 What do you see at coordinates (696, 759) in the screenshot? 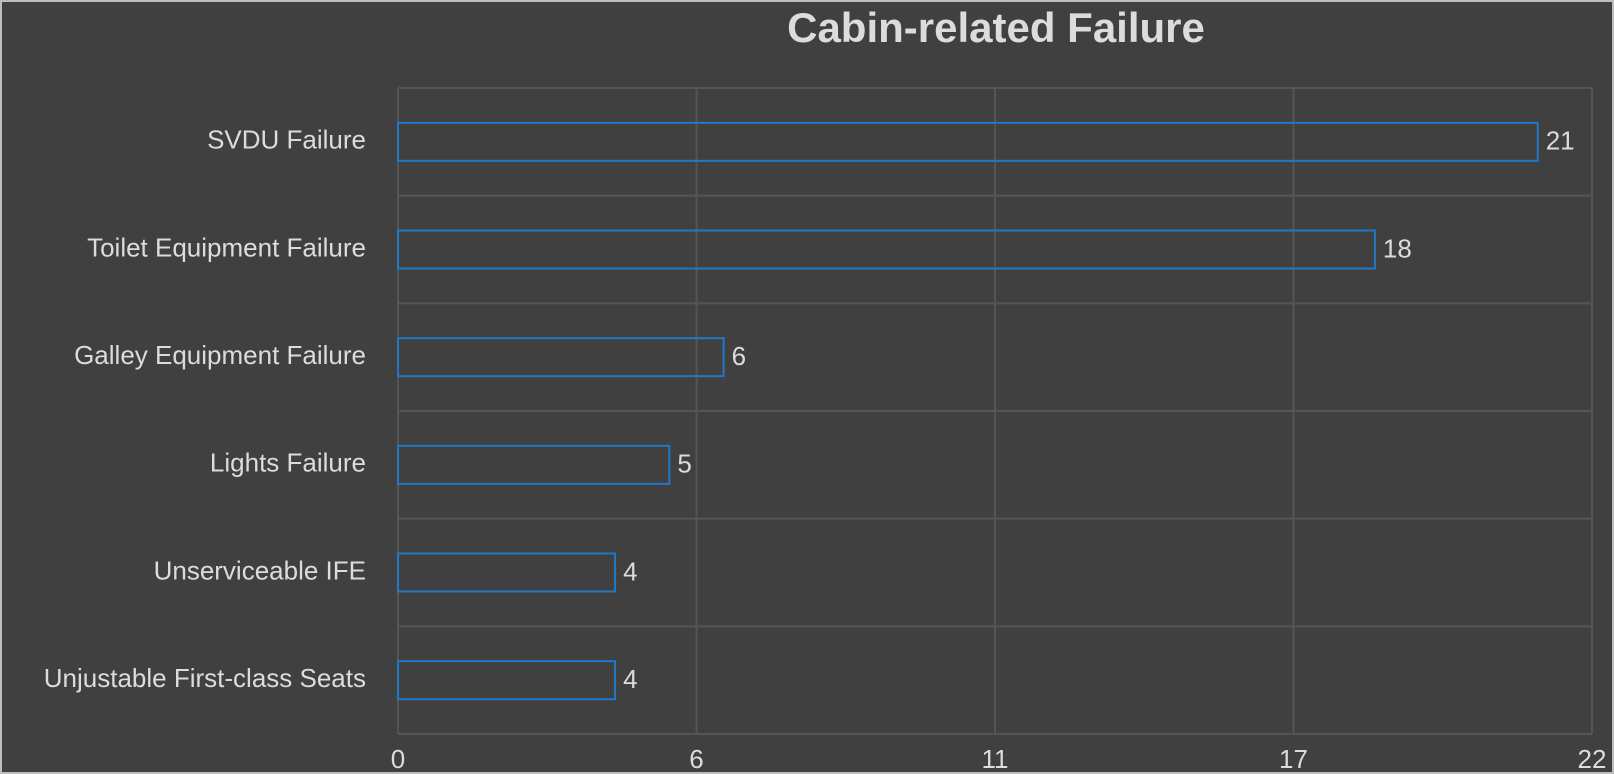
I see `x-tick-label: 6` at bounding box center [696, 759].